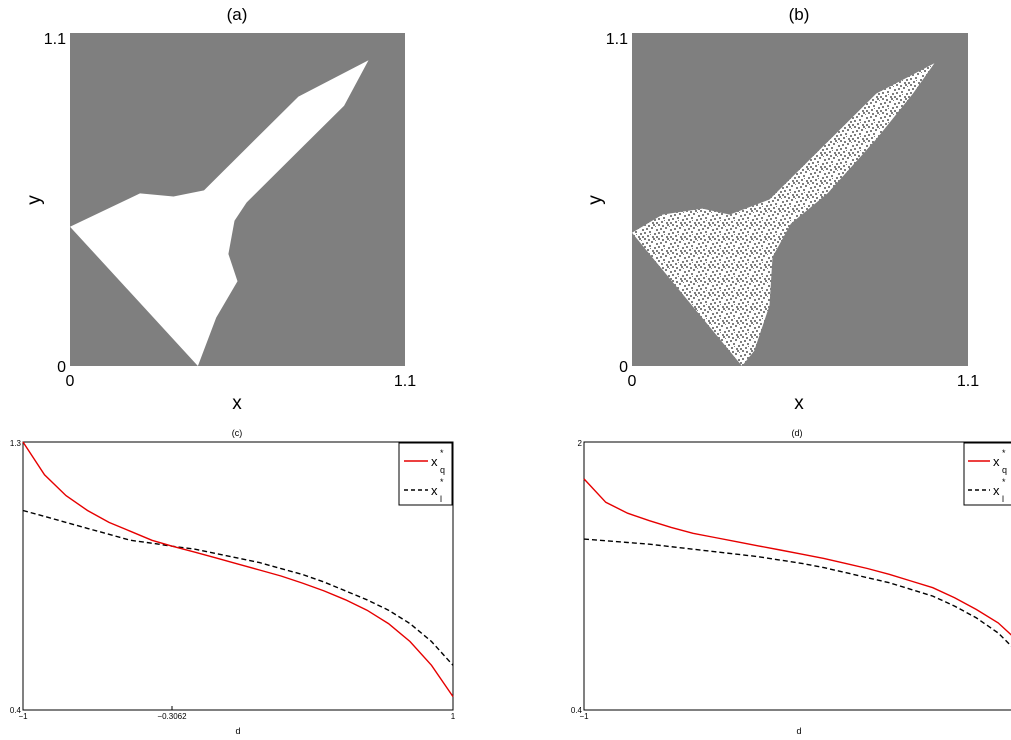  Describe the element at coordinates (61, 367) in the screenshot. I see `panel-a-ytick-bottom: 0` at that location.